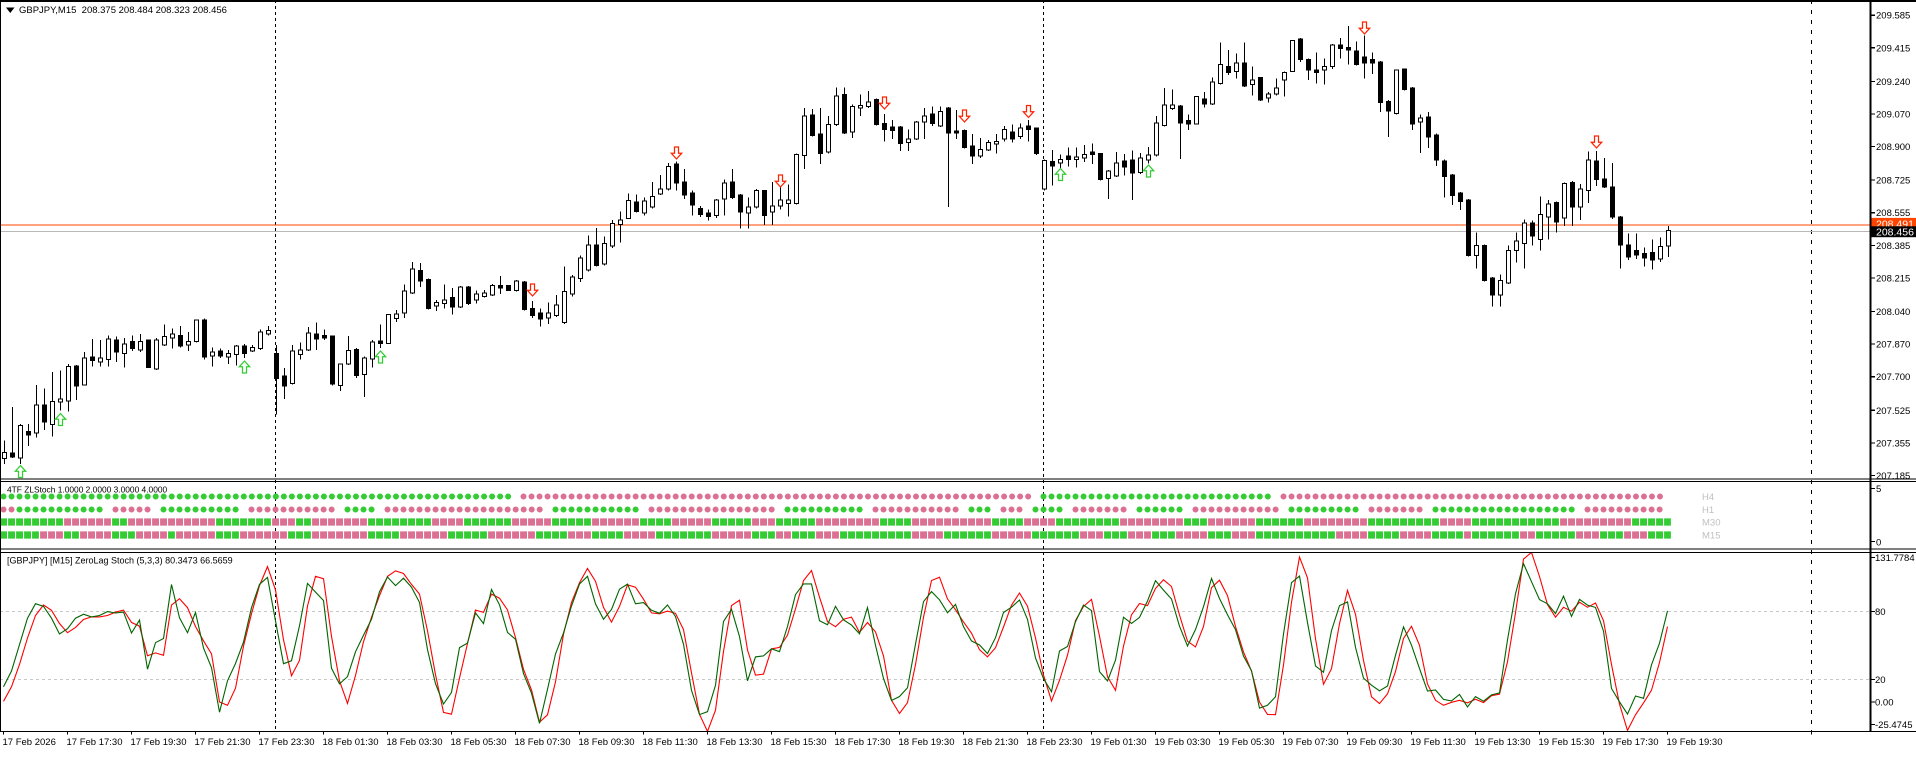  What do you see at coordinates (1893, 312) in the screenshot?
I see `svg-text: 208.040` at bounding box center [1893, 312].